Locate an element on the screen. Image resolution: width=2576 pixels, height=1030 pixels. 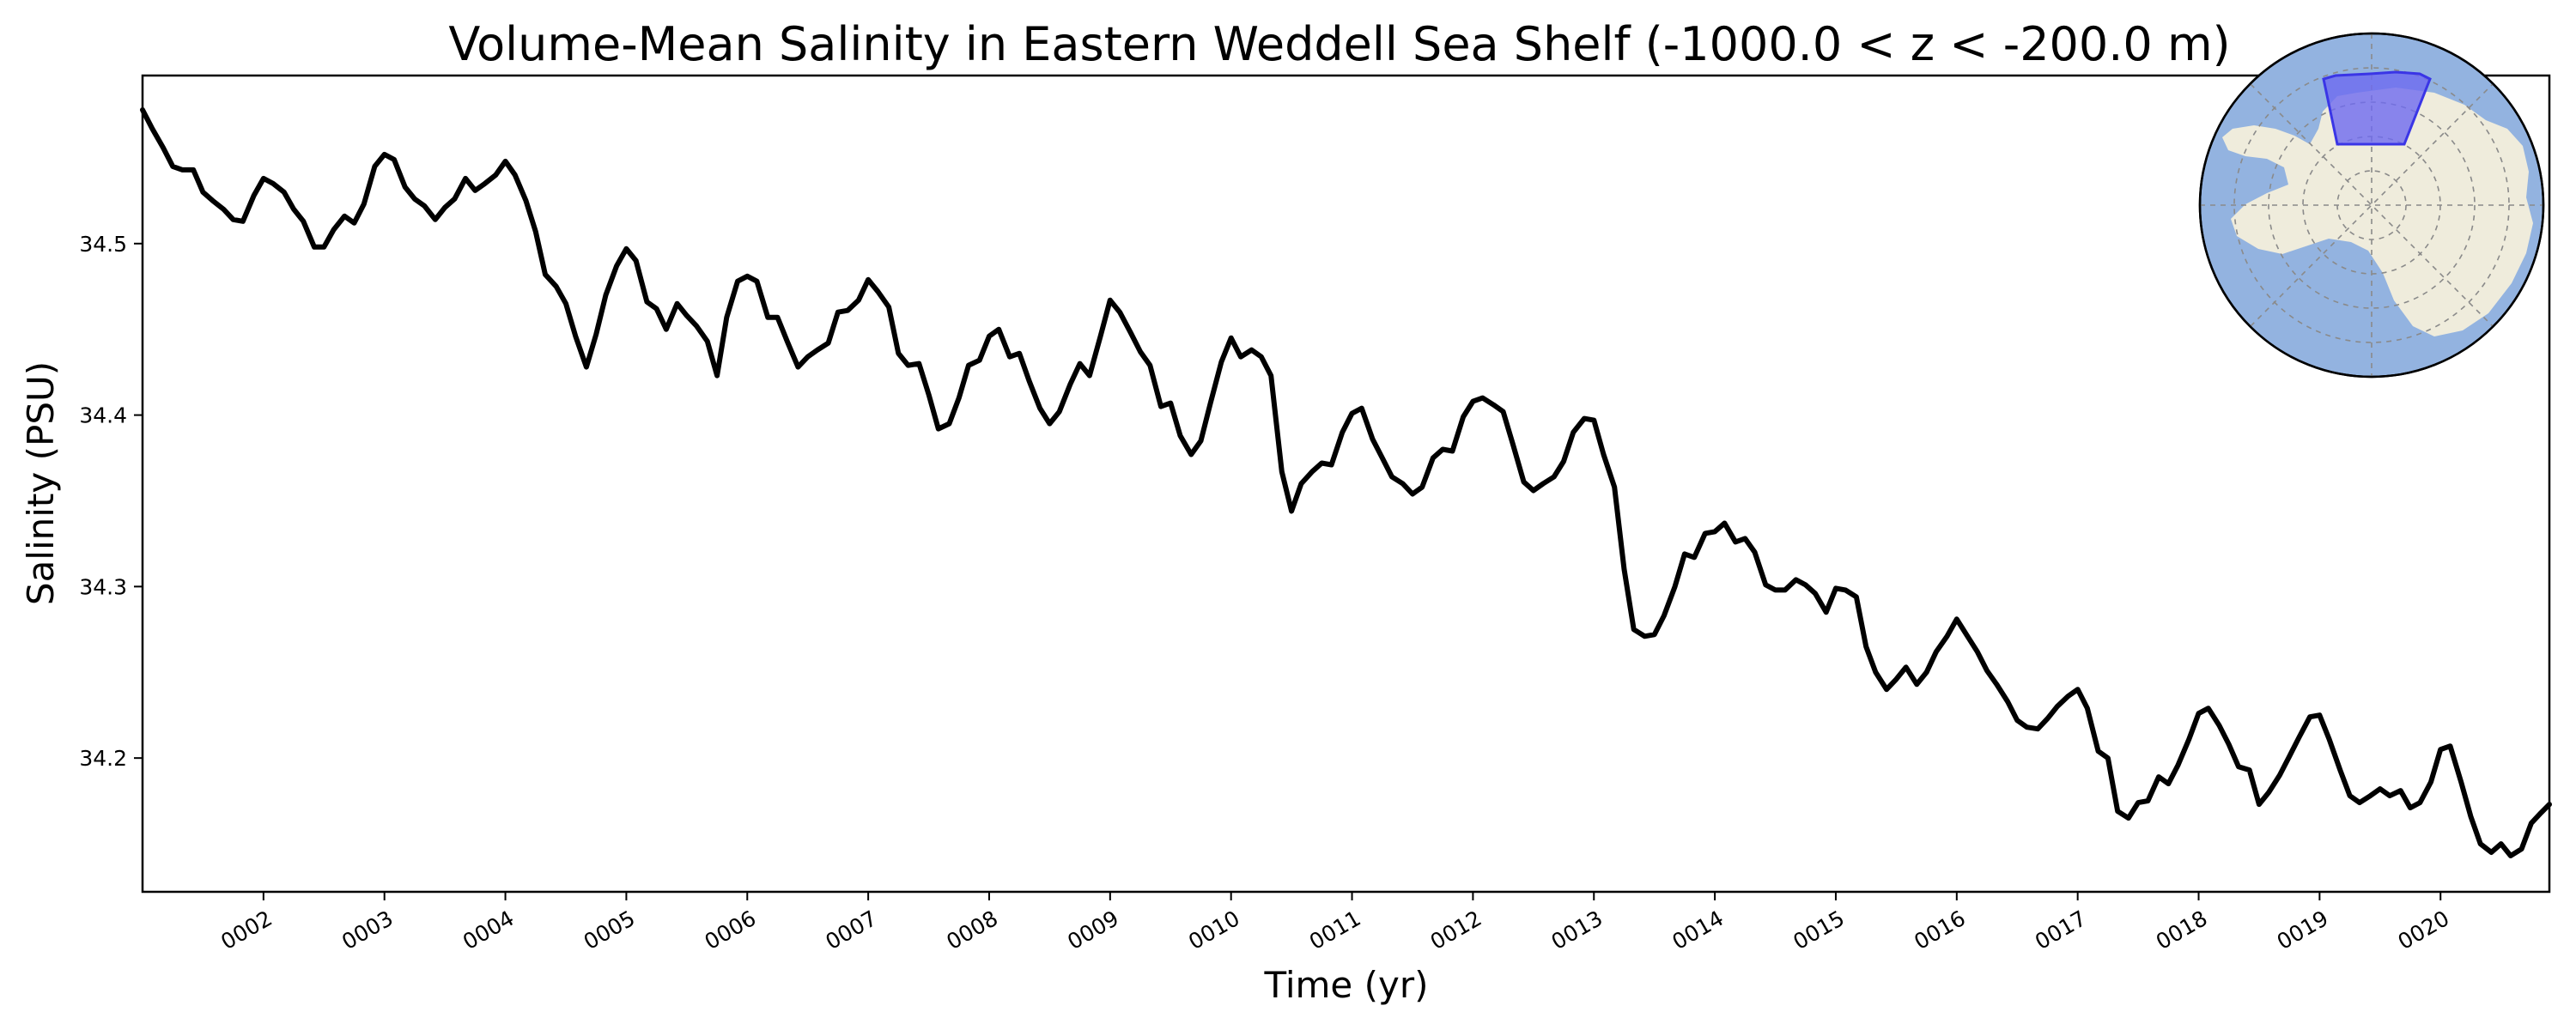
antarctica-inset-map is located at coordinates (2371, 205).